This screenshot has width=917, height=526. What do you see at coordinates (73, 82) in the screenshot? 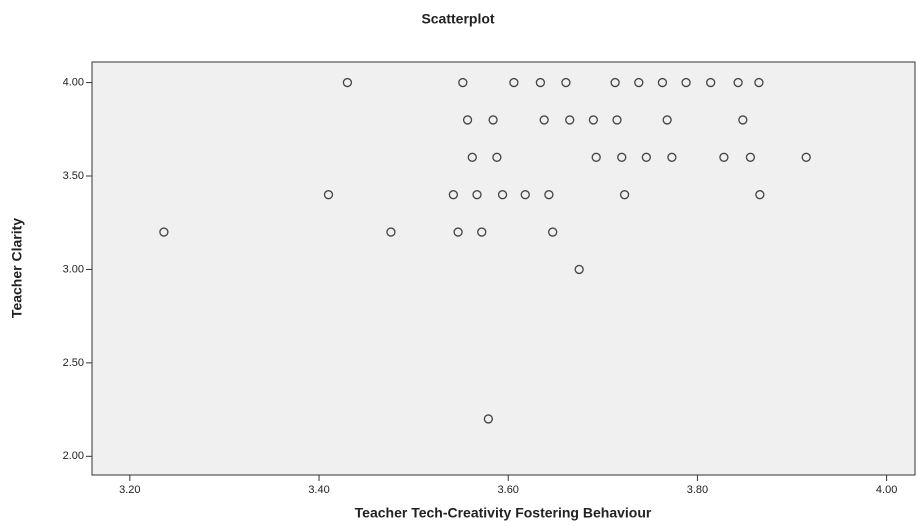
I see `y-tick-label: 4.00` at bounding box center [73, 82].